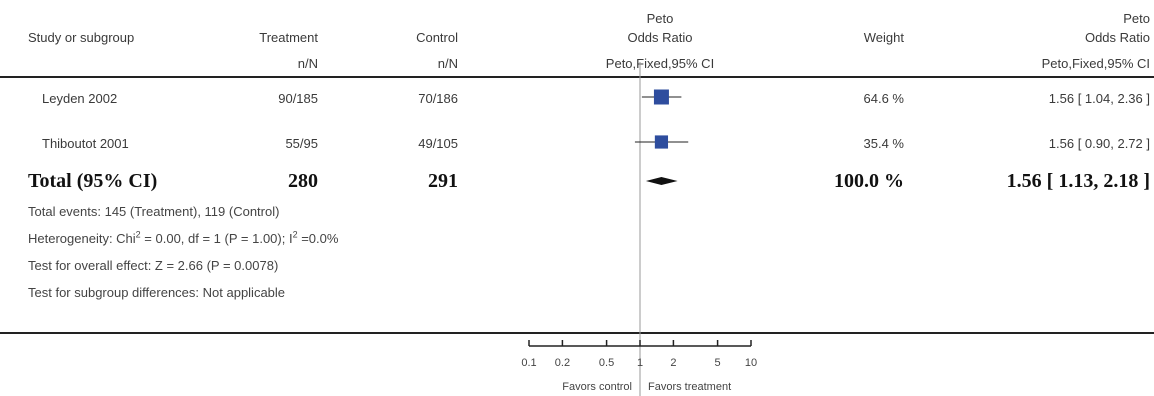 The width and height of the screenshot is (1154, 396). What do you see at coordinates (597, 387) in the screenshot?
I see `favors-control-label: Favors control` at bounding box center [597, 387].